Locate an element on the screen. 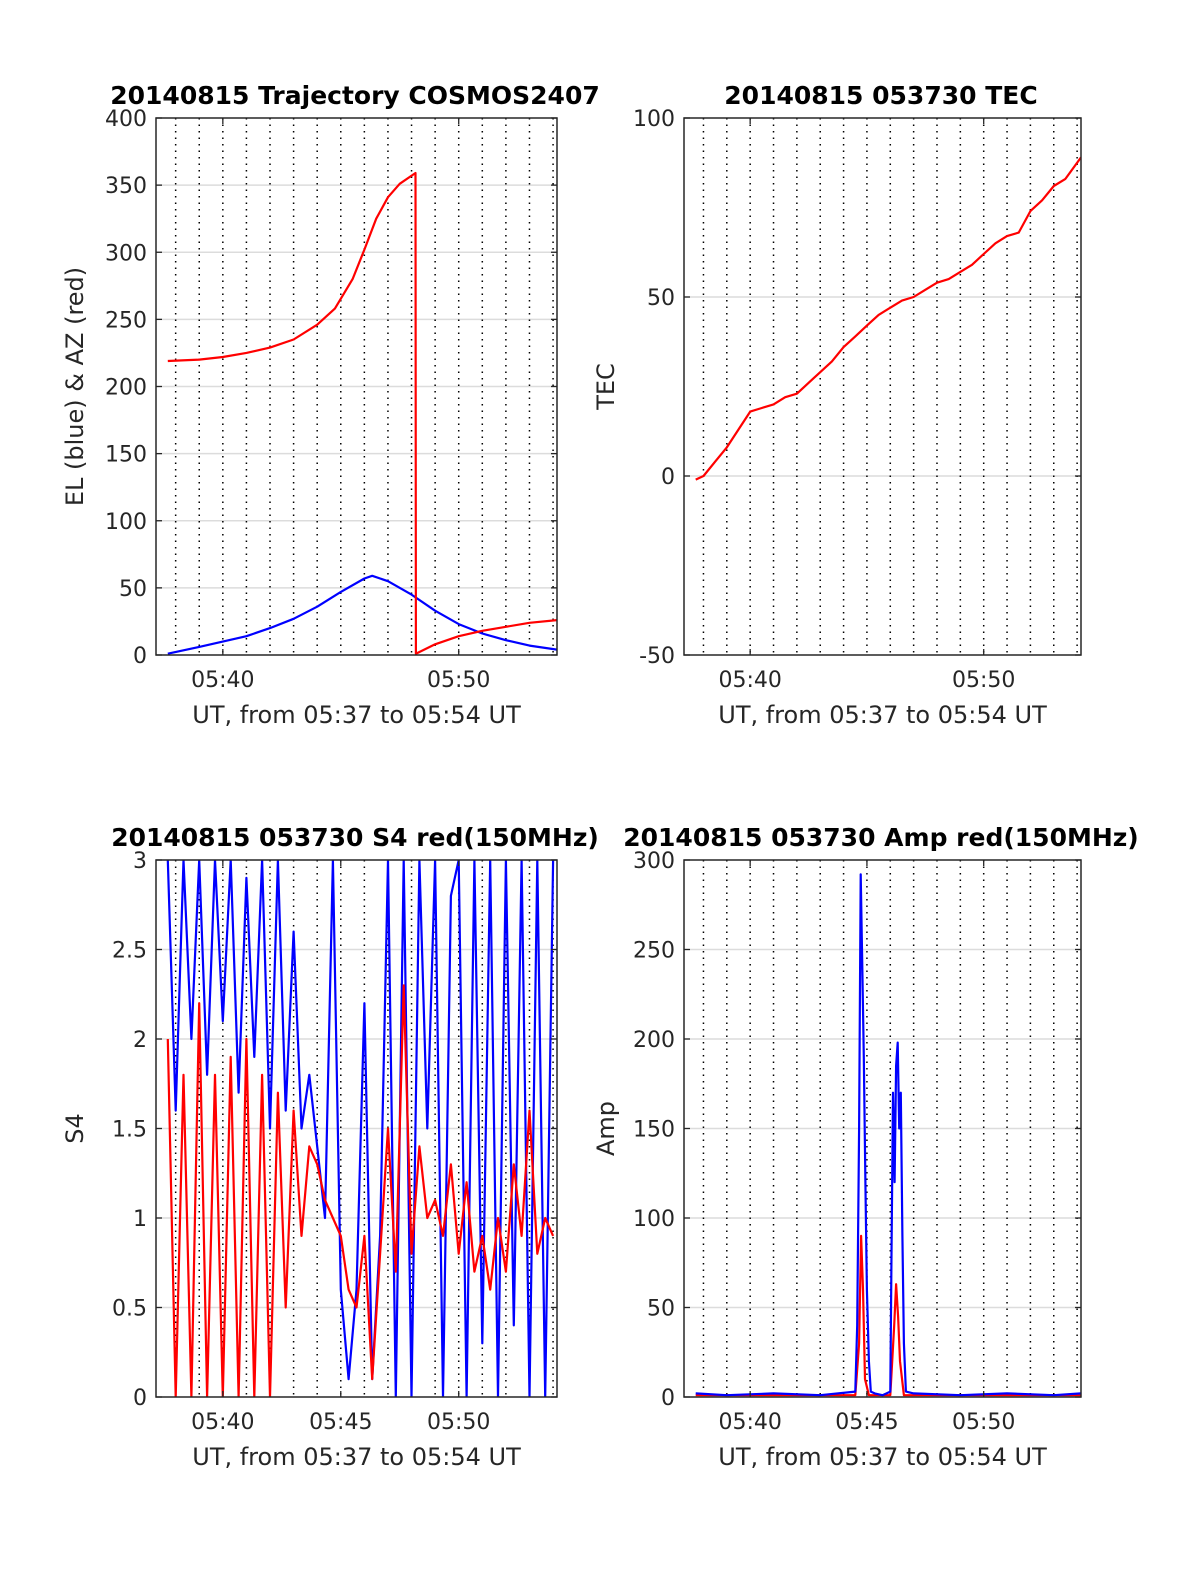  ytick-label: 3 is located at coordinates (140, 861).